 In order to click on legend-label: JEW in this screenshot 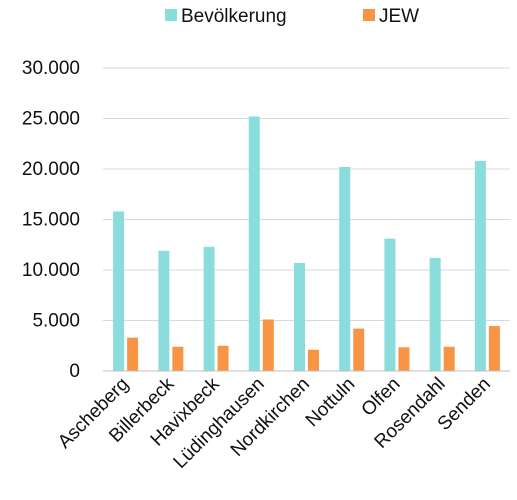, I will do `click(399, 16)`.